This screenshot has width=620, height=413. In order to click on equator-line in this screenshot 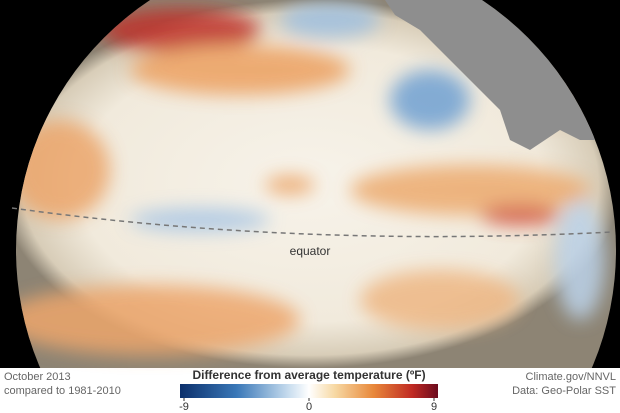, I will do `click(312, 222)`.